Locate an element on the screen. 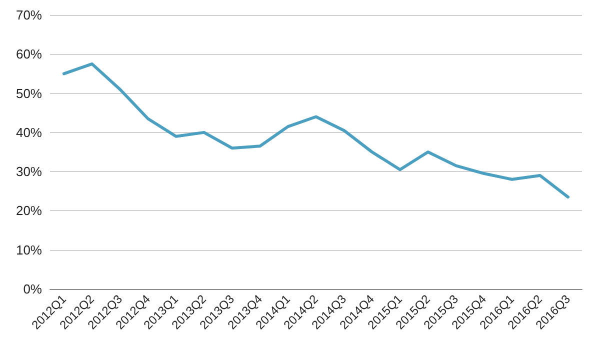 This screenshot has width=600, height=357. y-tick-label: 20% is located at coordinates (29, 210).